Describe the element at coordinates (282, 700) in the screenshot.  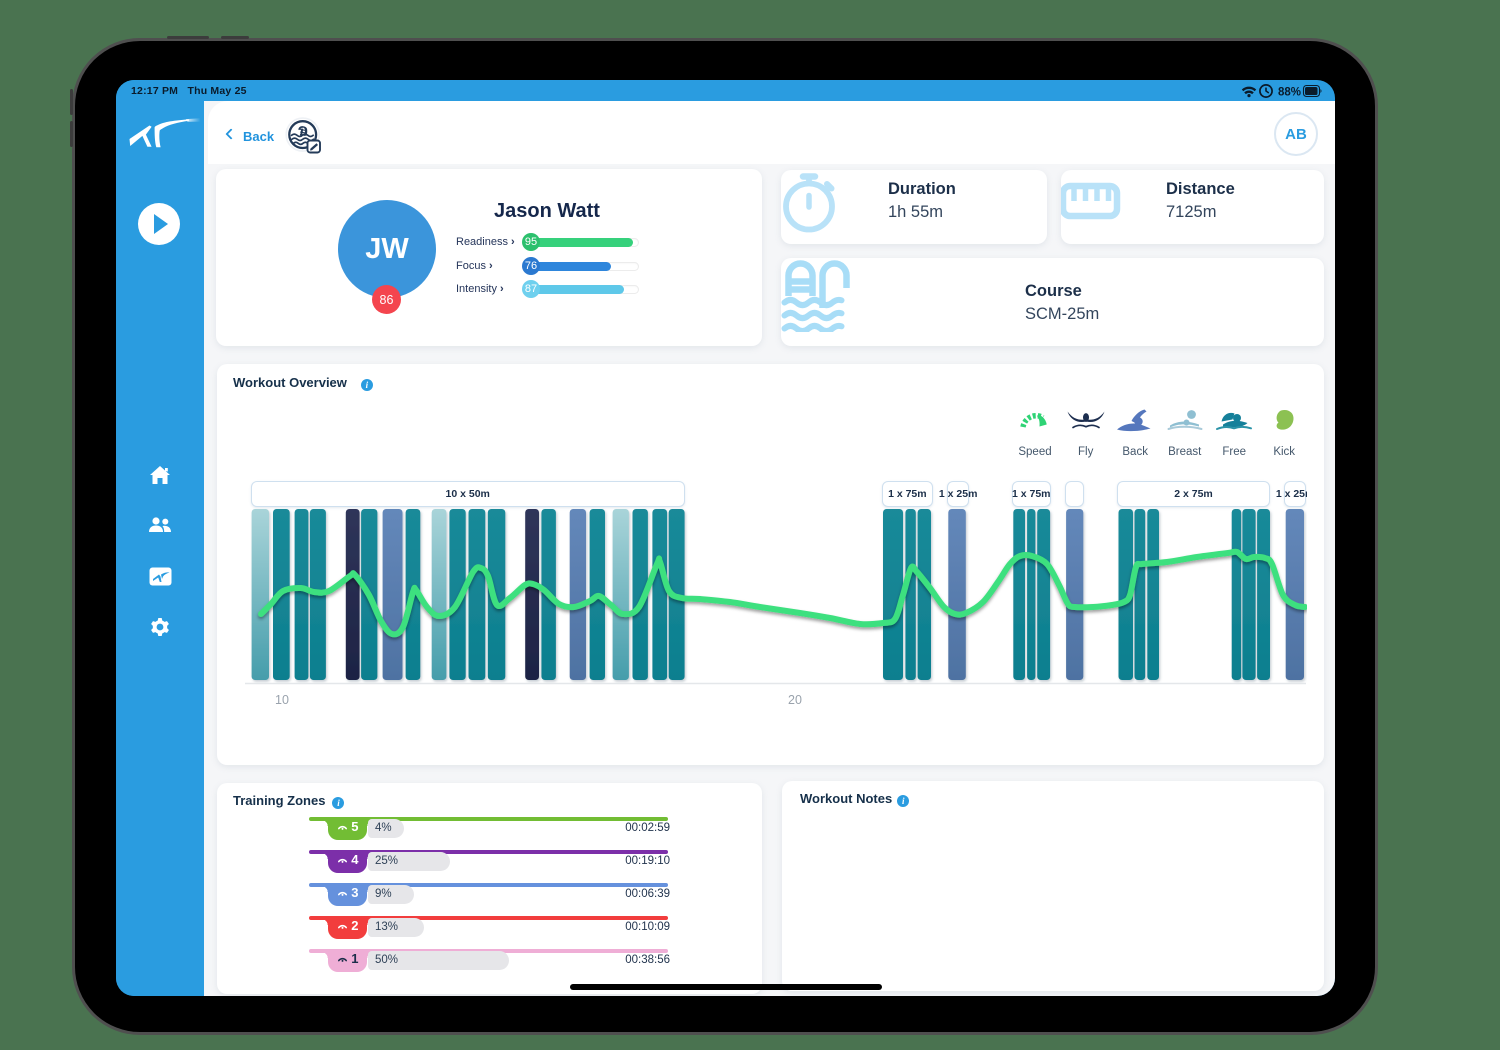
I see `svg-text: 10` at that location.